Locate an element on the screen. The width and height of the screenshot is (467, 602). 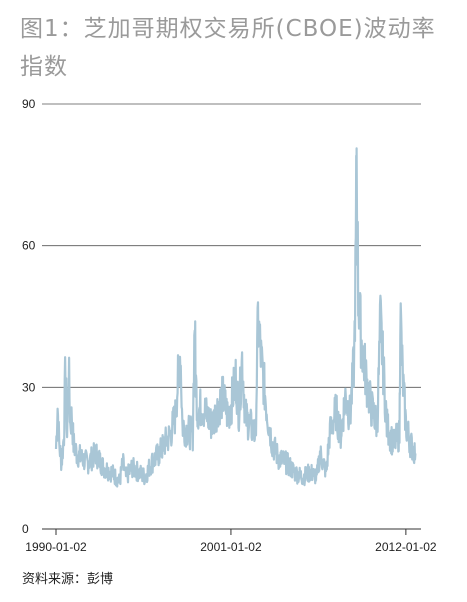
y-tick-label-90: 90 is located at coordinates (29, 104).